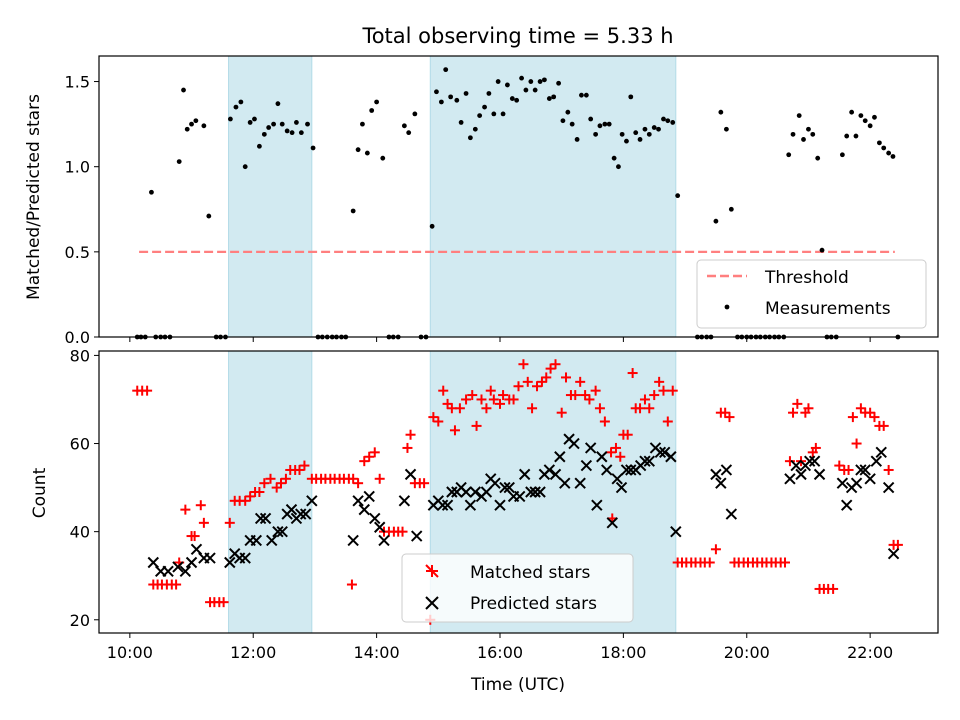 Image resolution: width=960 pixels, height=720 pixels. What do you see at coordinates (34, 197) in the screenshot?
I see `top-panel-ylabel: Matched/Predicted stars` at bounding box center [34, 197].